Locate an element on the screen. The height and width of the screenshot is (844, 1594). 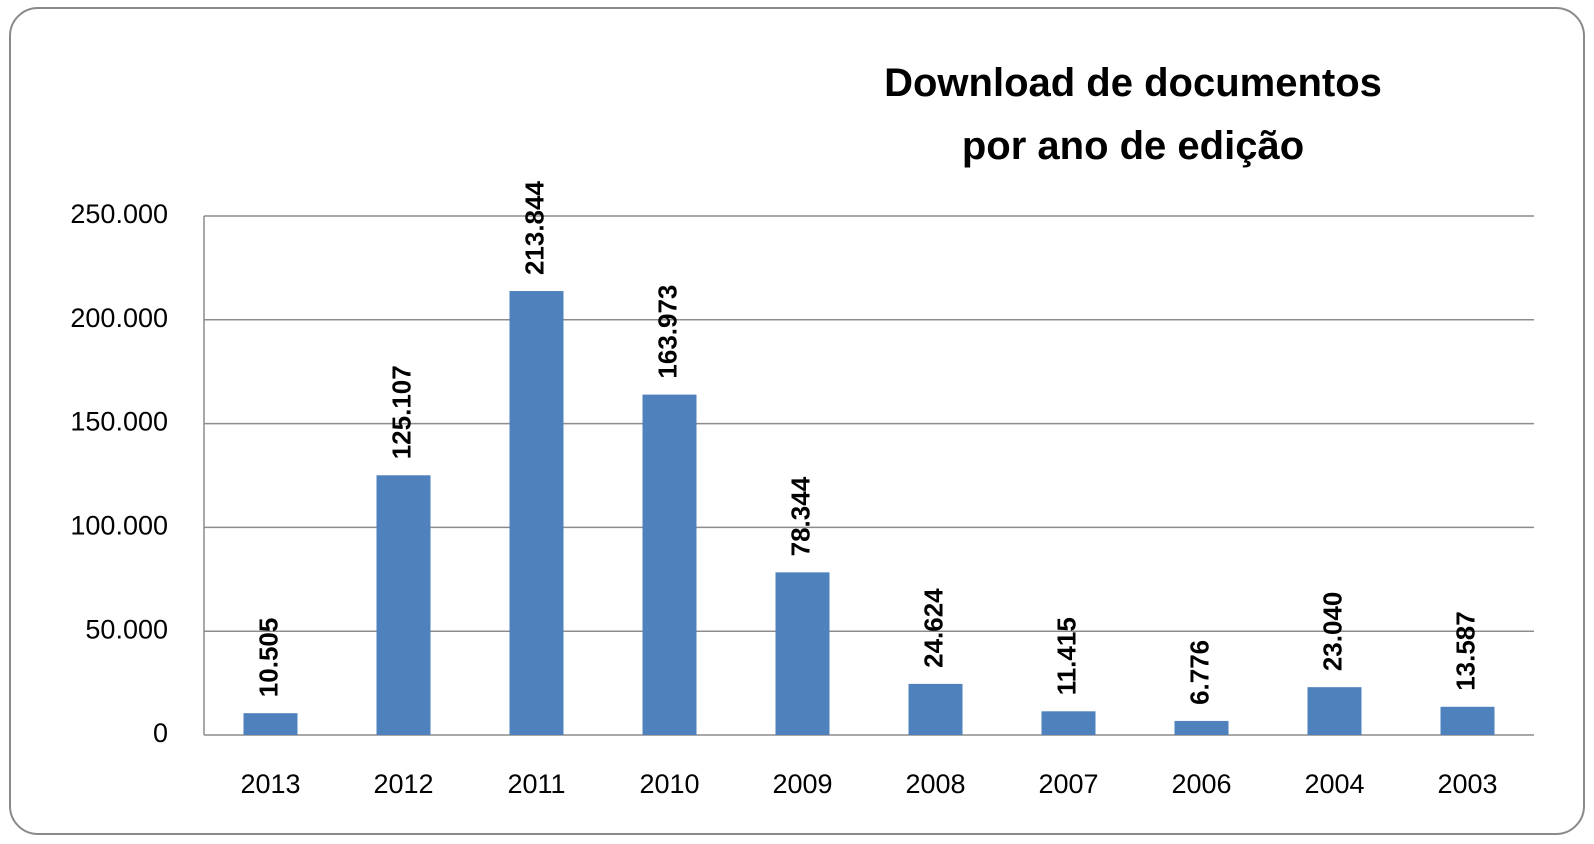
data-label: 24.624 is located at coordinates (933, 628).